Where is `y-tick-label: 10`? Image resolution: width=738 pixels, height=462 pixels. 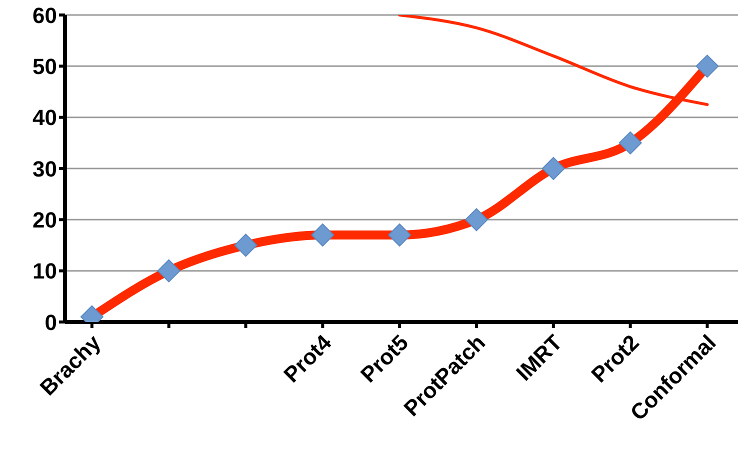 y-tick-label: 10 is located at coordinates (44, 271).